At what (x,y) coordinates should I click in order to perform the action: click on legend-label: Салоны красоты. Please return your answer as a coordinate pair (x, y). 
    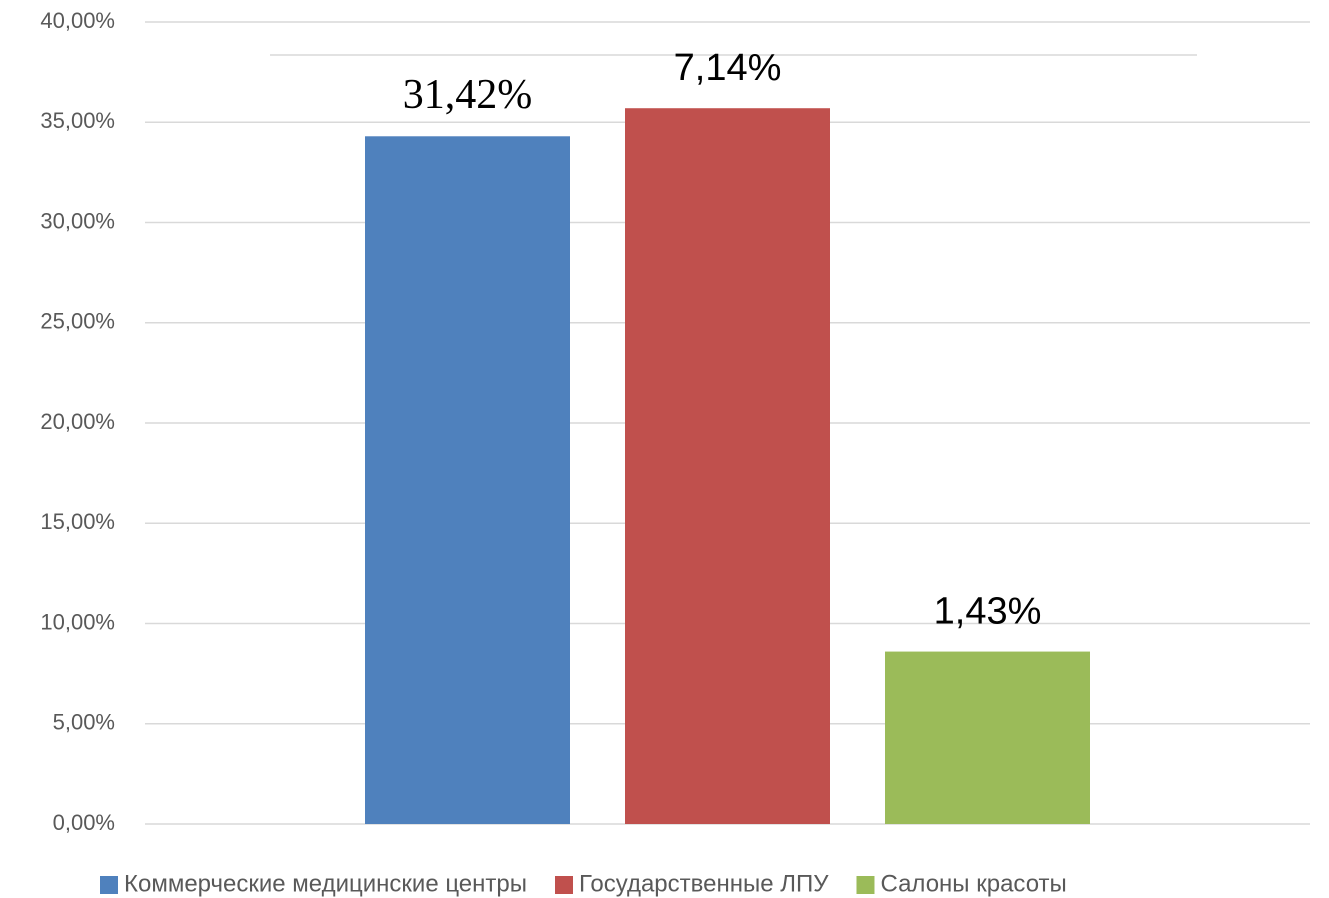
    Looking at the image, I should click on (973, 883).